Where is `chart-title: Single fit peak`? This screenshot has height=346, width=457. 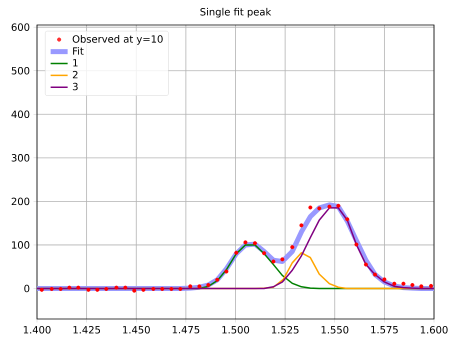
chart-title: Single fit peak is located at coordinates (236, 13).